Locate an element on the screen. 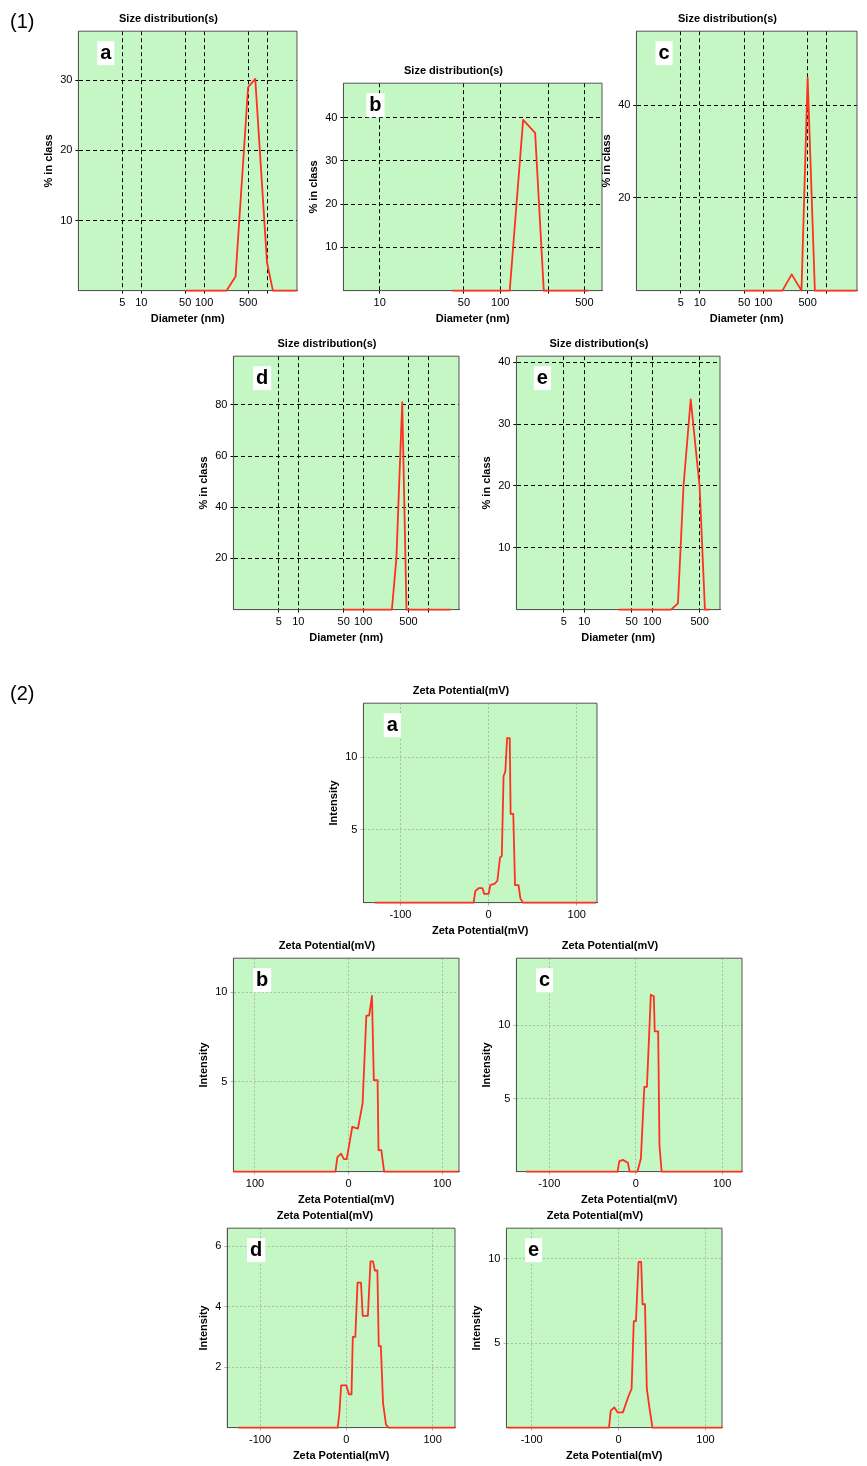  text: (1) is located at coordinates (22, 21).